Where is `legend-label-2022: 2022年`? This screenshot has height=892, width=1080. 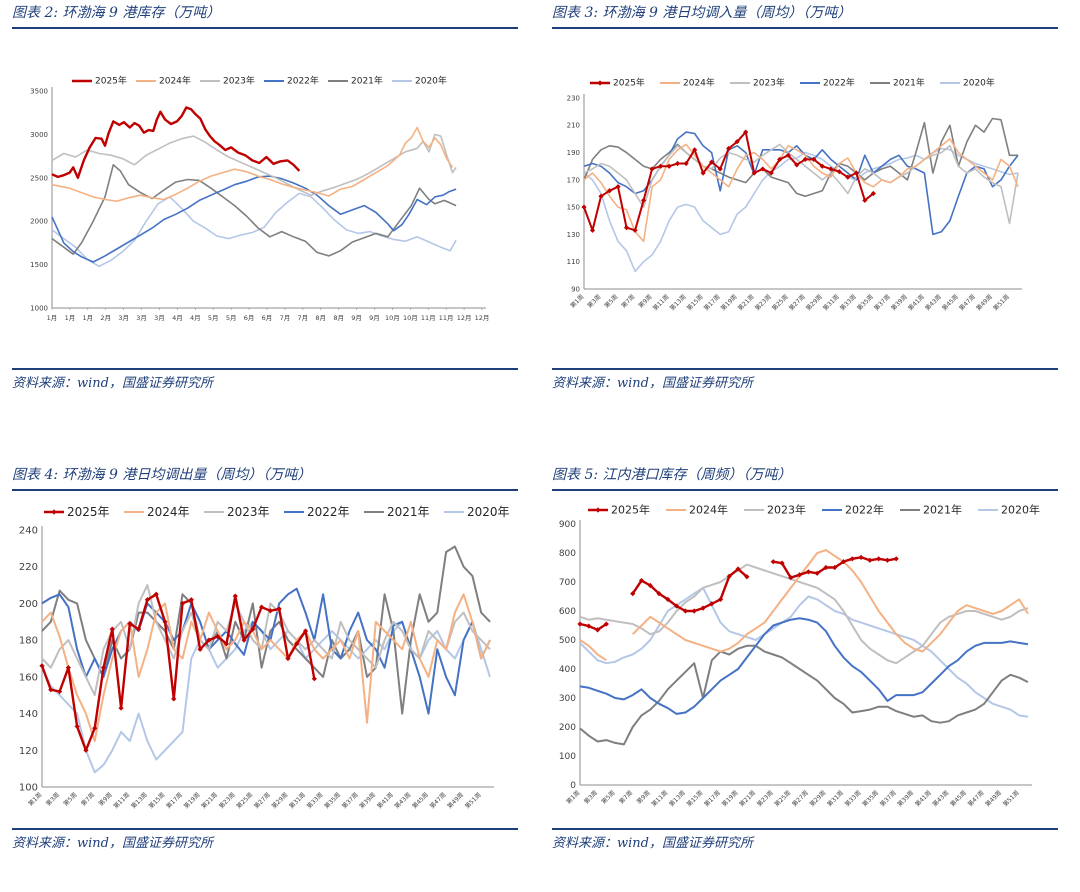
legend-label-2022: 2022年 is located at coordinates (303, 81).